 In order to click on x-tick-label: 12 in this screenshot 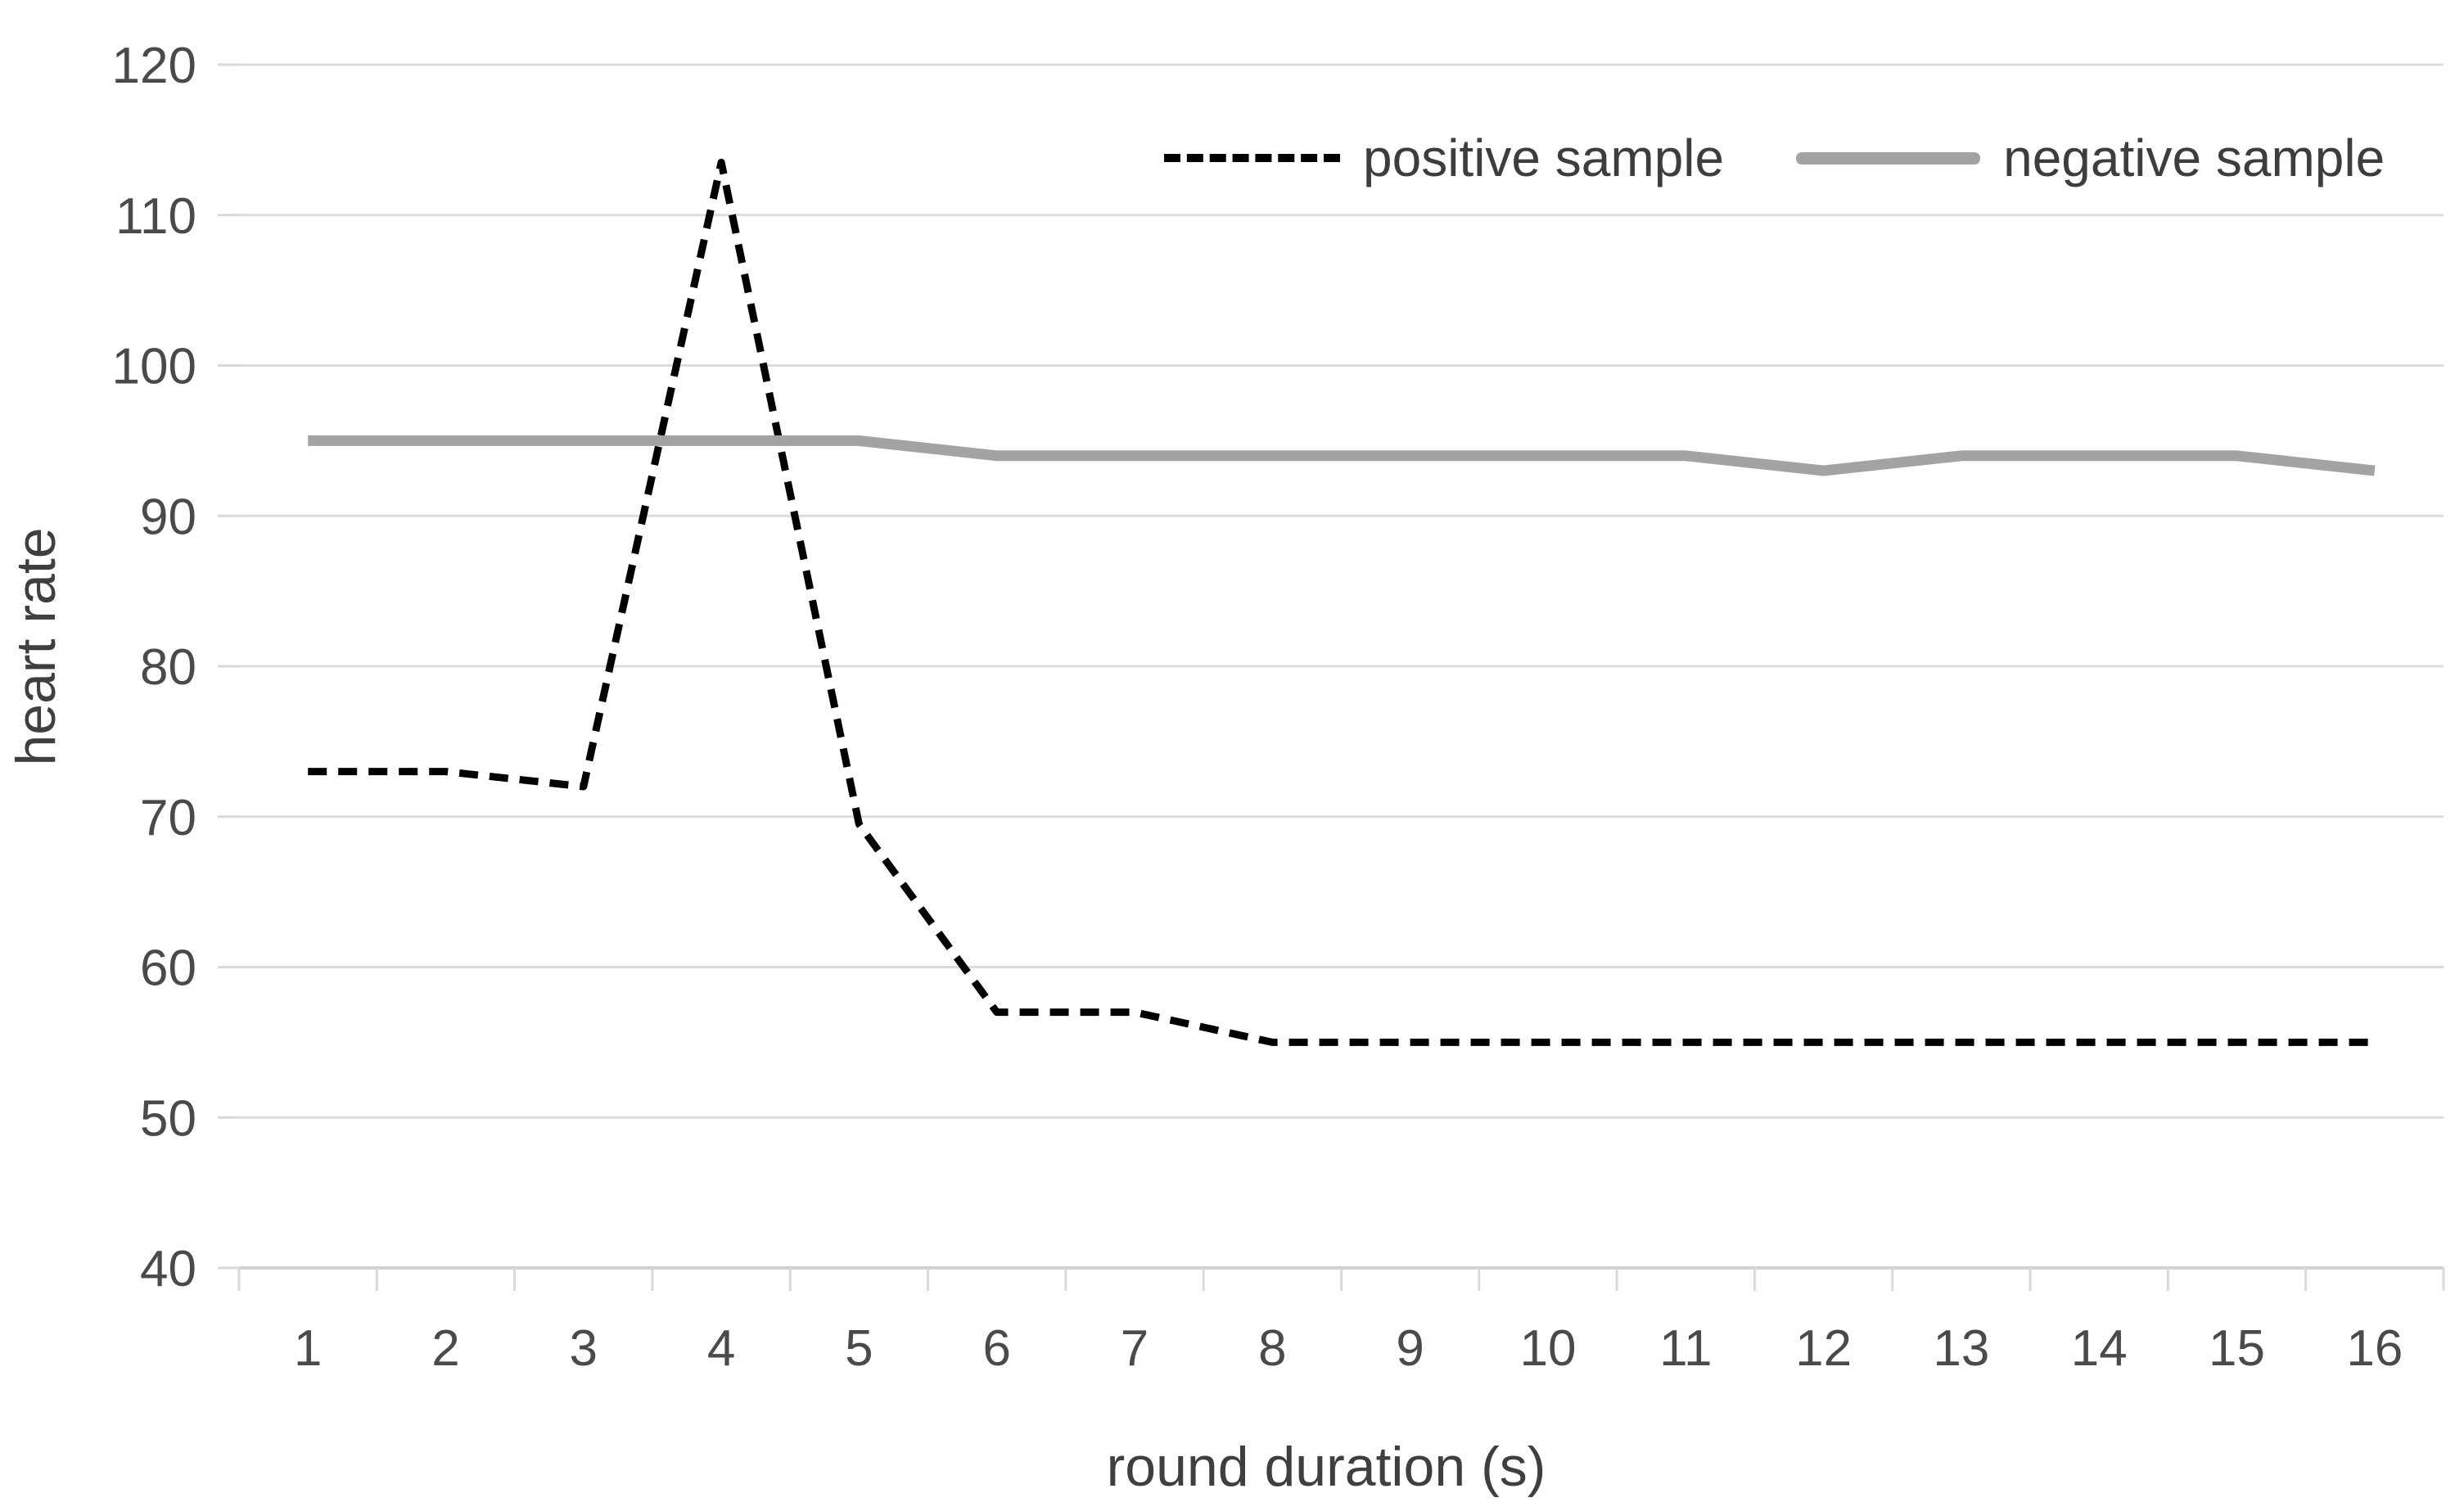, I will do `click(1824, 1348)`.